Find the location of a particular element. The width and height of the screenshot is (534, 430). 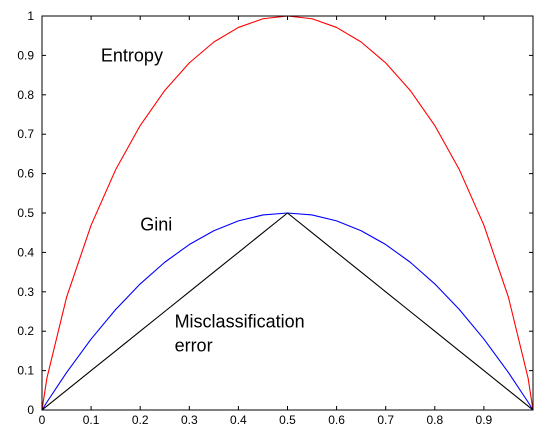

y-tick-label: 1 is located at coordinates (30, 16).